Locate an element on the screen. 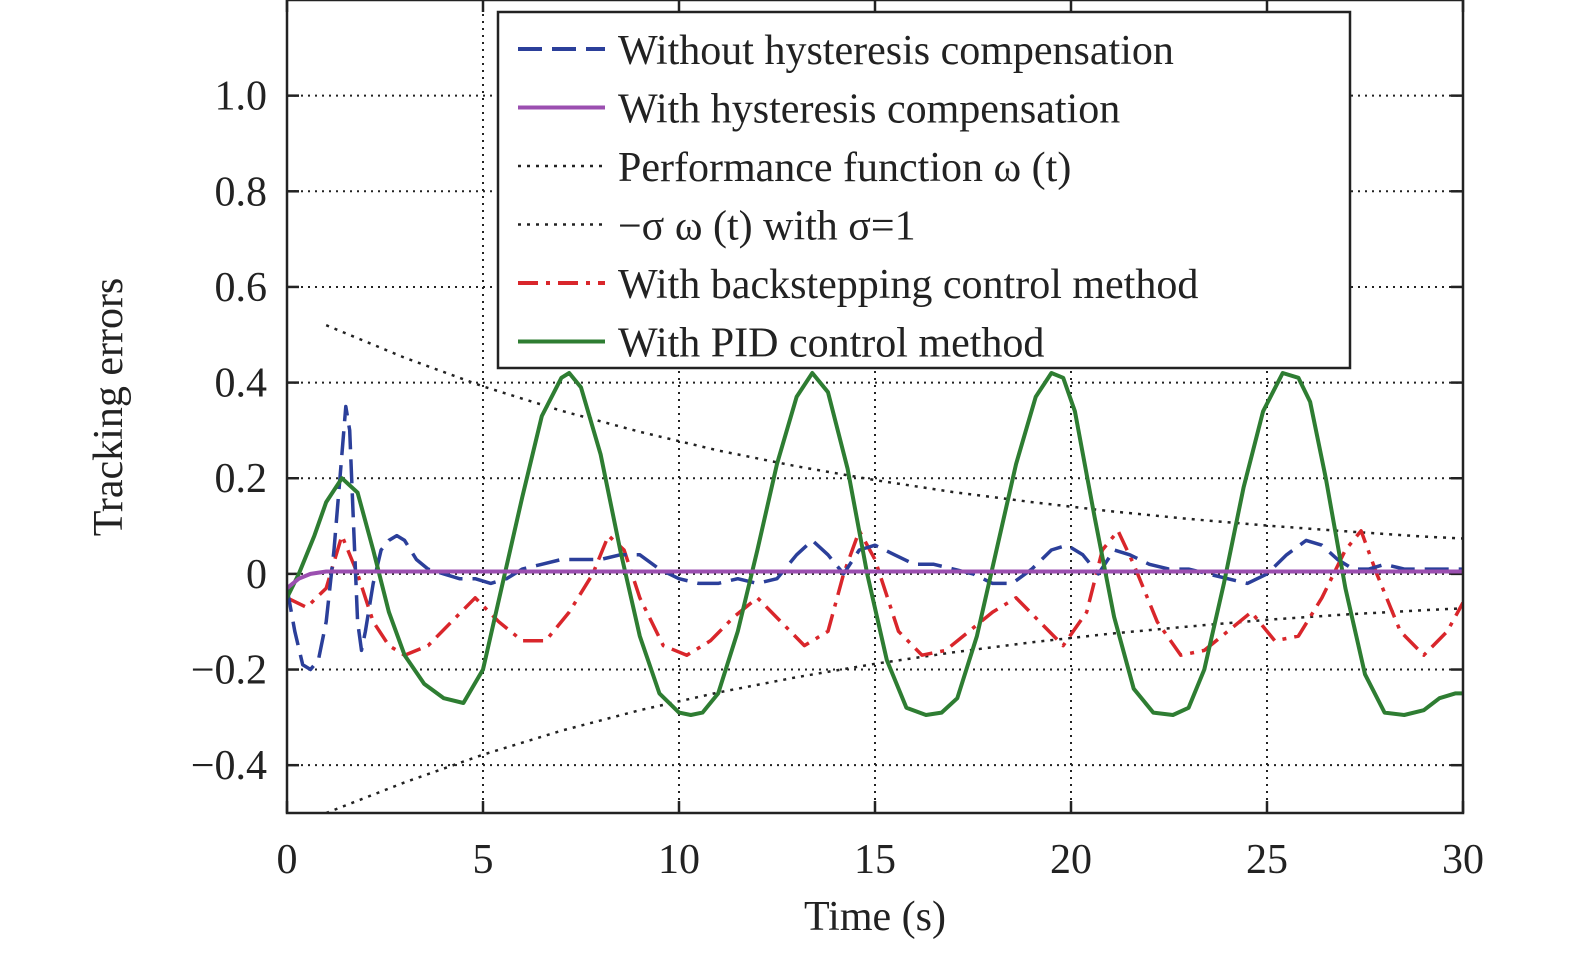  y-tick-label: 0.8 is located at coordinates (241, 192).